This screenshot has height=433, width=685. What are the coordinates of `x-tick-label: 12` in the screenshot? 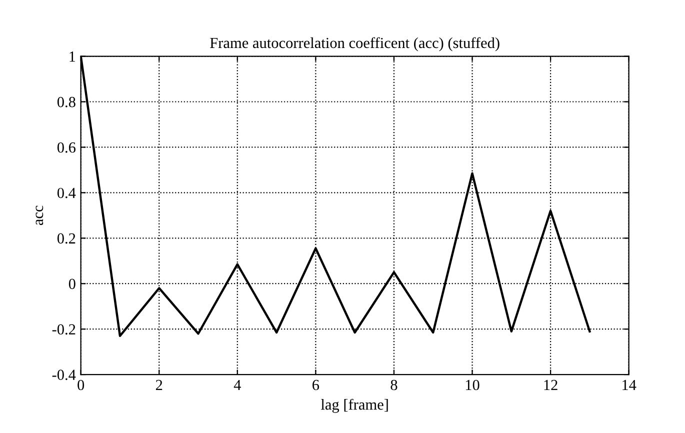 It's located at (551, 385).